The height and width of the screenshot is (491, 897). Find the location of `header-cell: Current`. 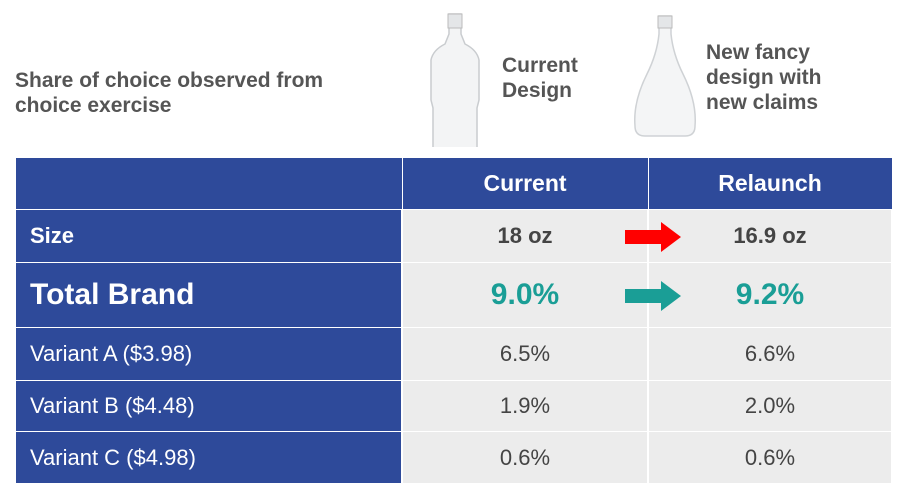

header-cell: Current is located at coordinates (525, 183).